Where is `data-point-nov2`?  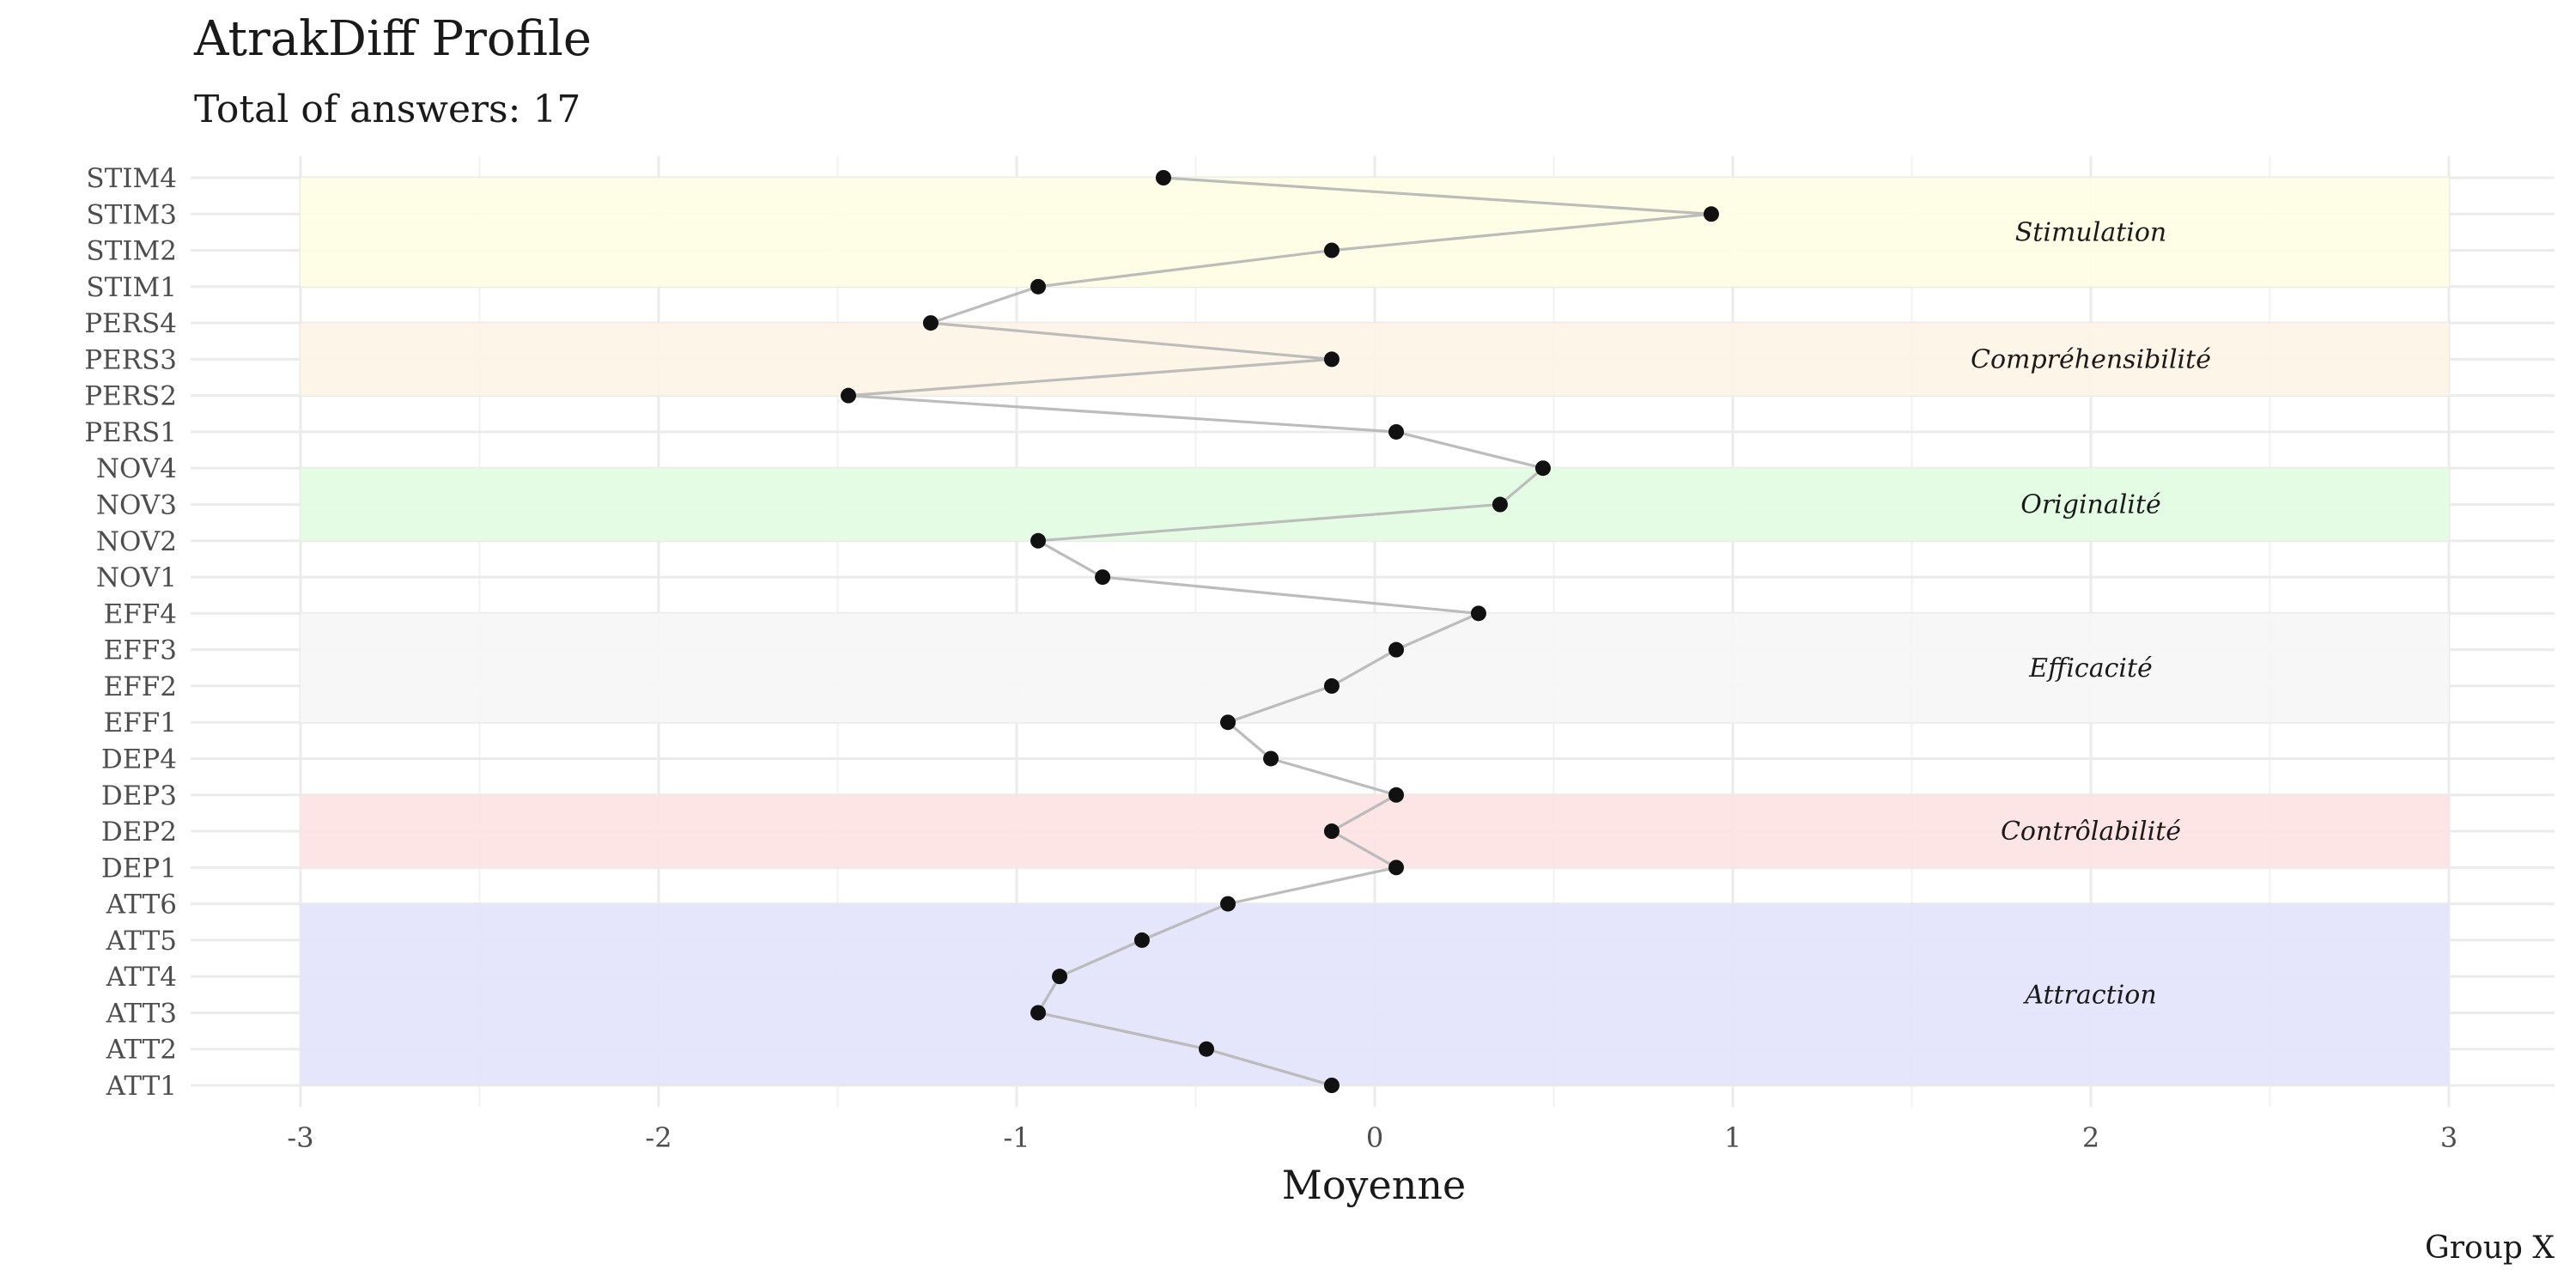 data-point-nov2 is located at coordinates (1038, 541).